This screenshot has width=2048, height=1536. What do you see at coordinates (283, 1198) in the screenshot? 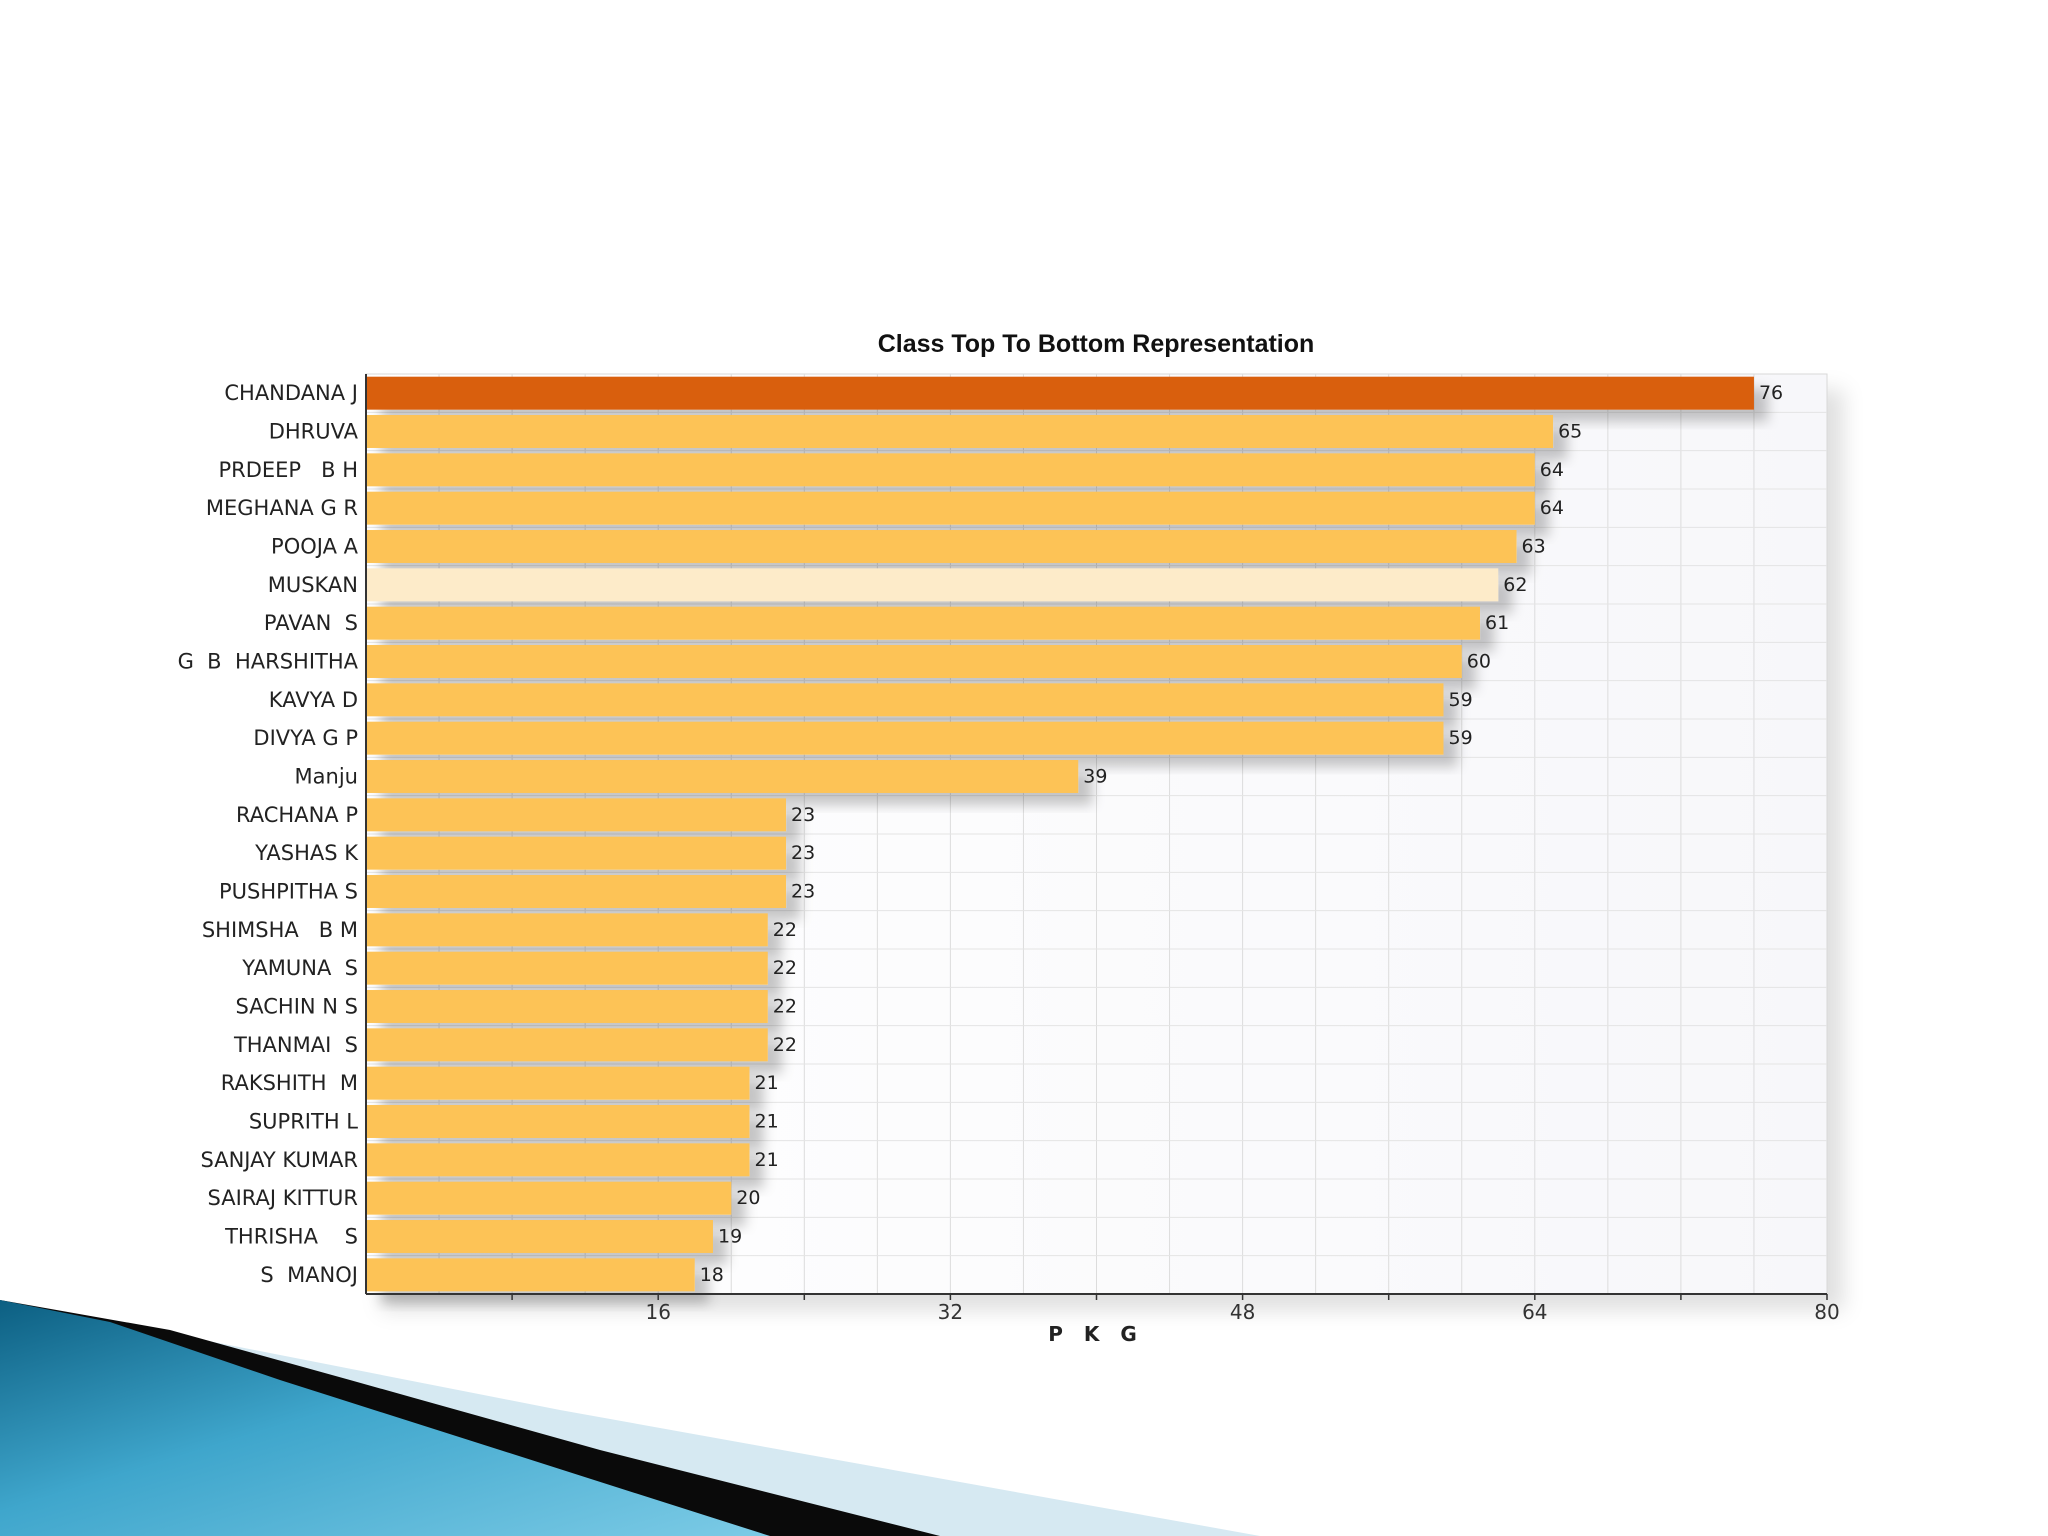
I see `category-label: SAIRAJ KITTUR` at bounding box center [283, 1198].